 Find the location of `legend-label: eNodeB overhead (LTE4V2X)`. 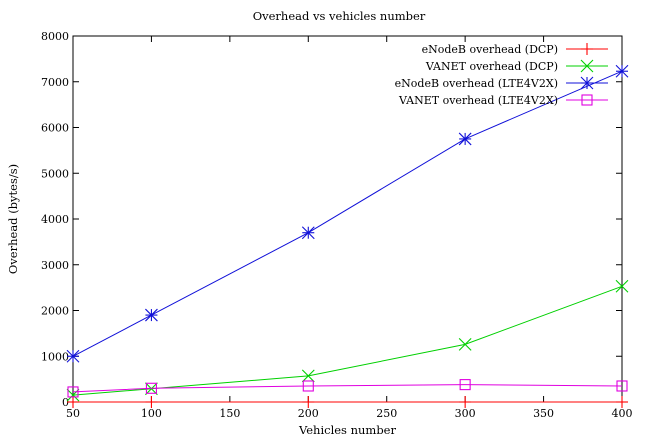

legend-label: eNodeB overhead (LTE4V2X) is located at coordinates (476, 83).